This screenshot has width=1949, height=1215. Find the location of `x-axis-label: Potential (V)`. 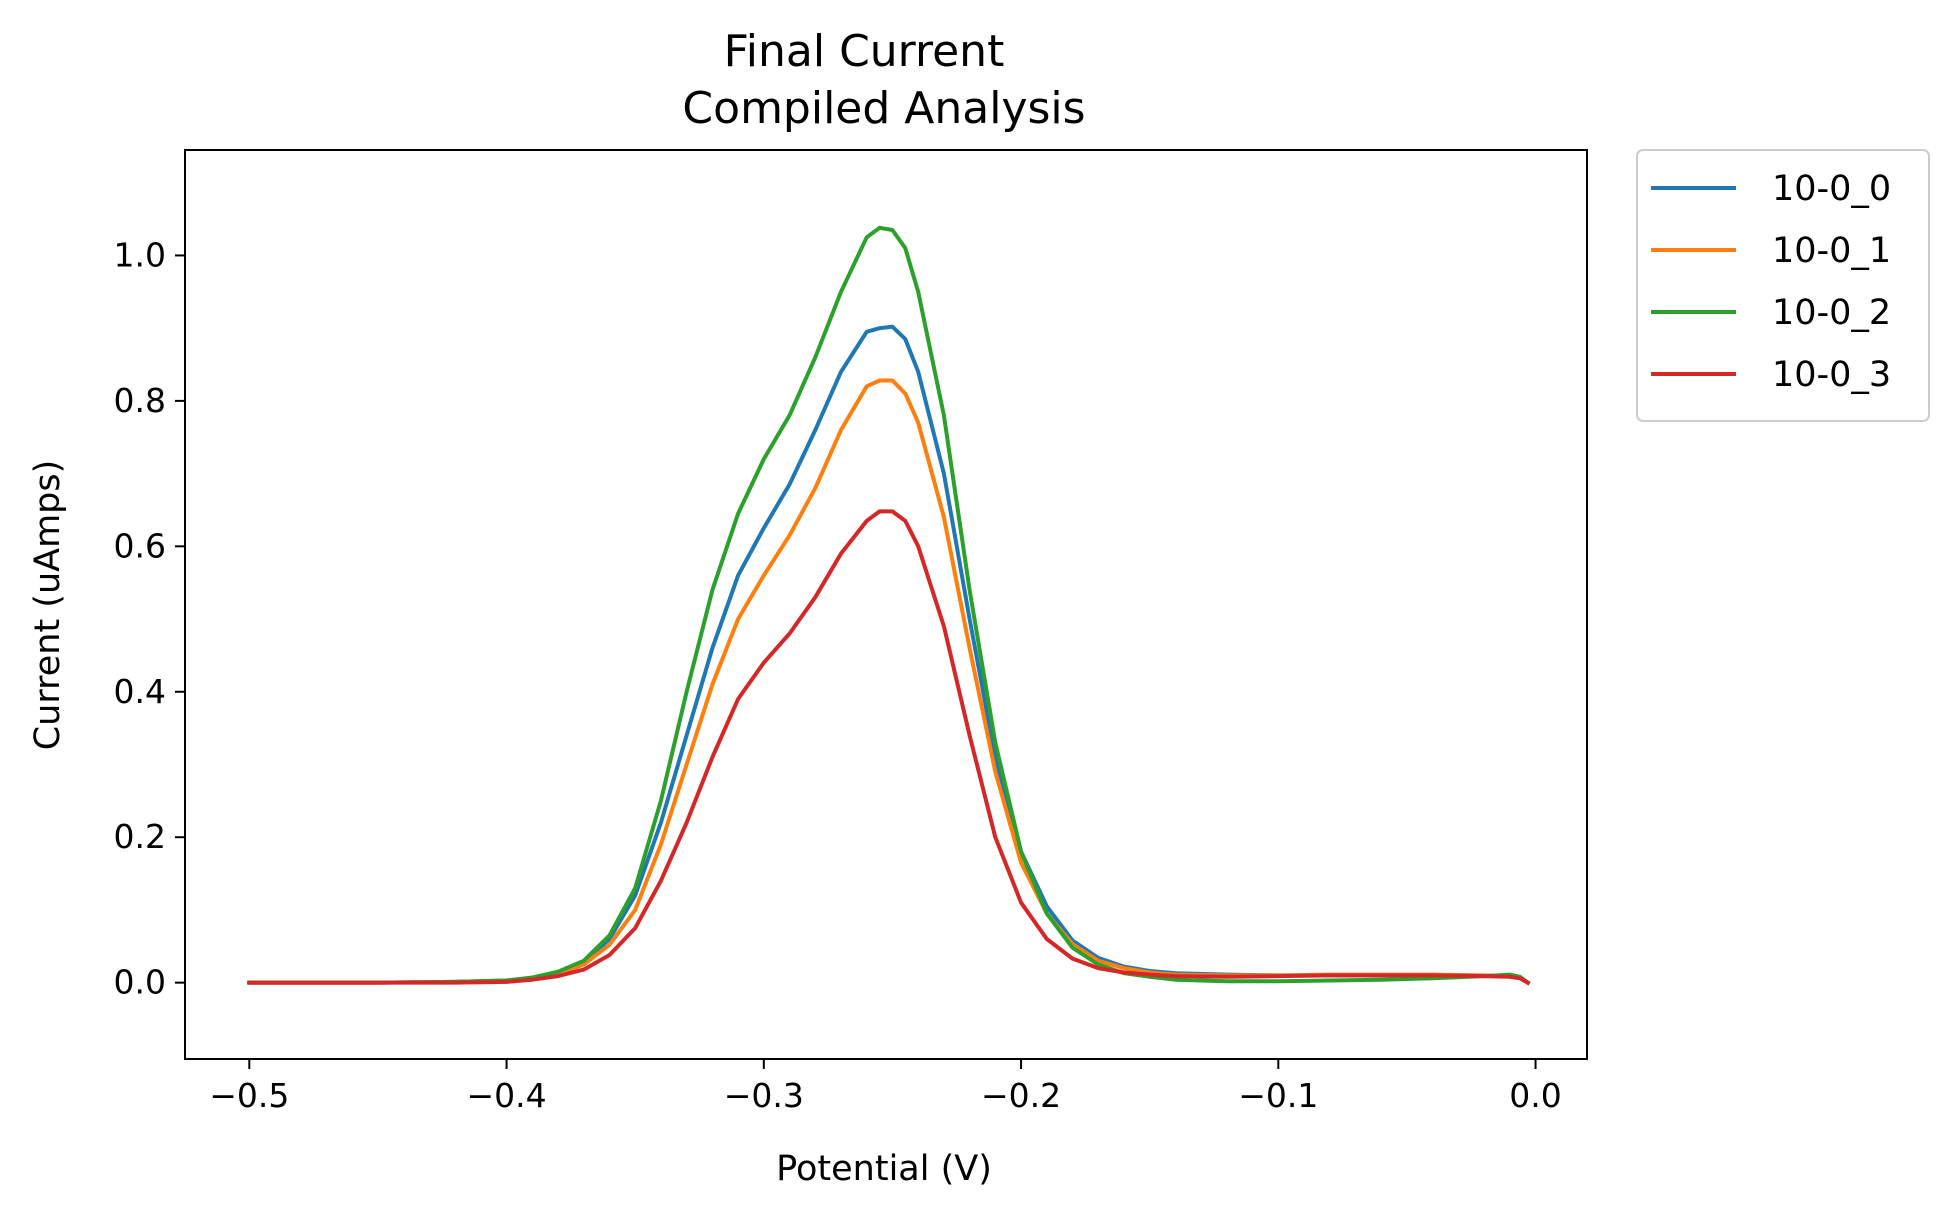

x-axis-label: Potential (V) is located at coordinates (884, 1169).